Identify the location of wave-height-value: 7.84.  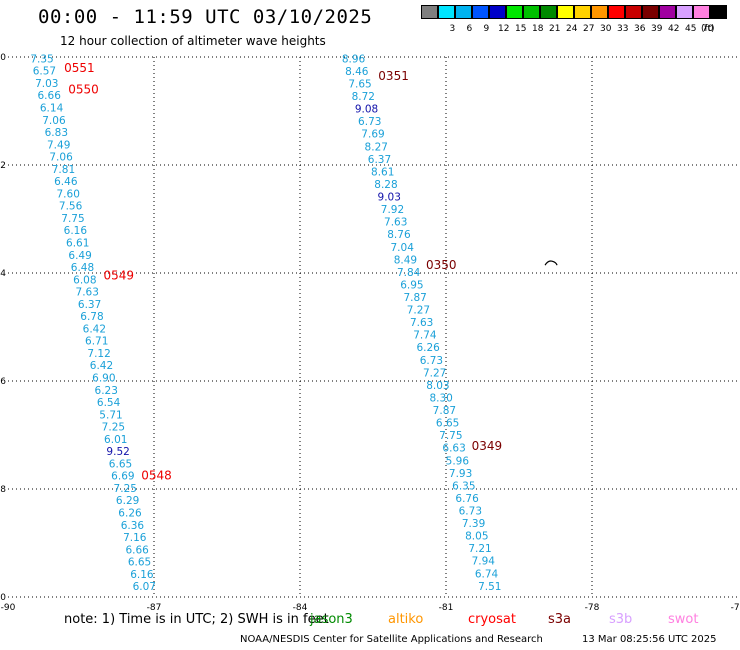
(409, 273).